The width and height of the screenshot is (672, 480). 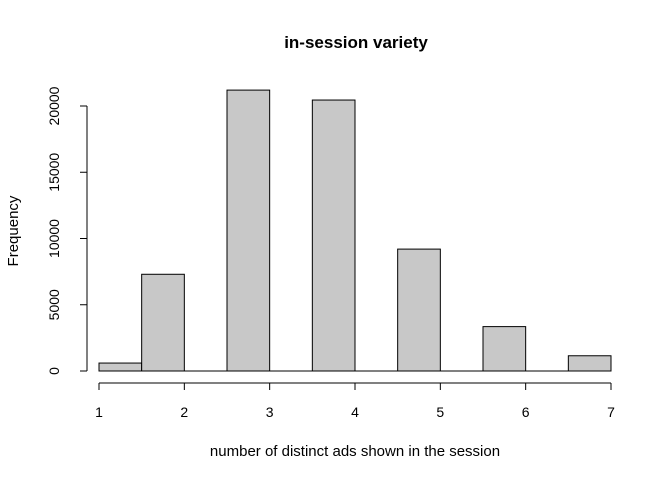 I want to click on x-tick-label: 7, so click(x=611, y=412).